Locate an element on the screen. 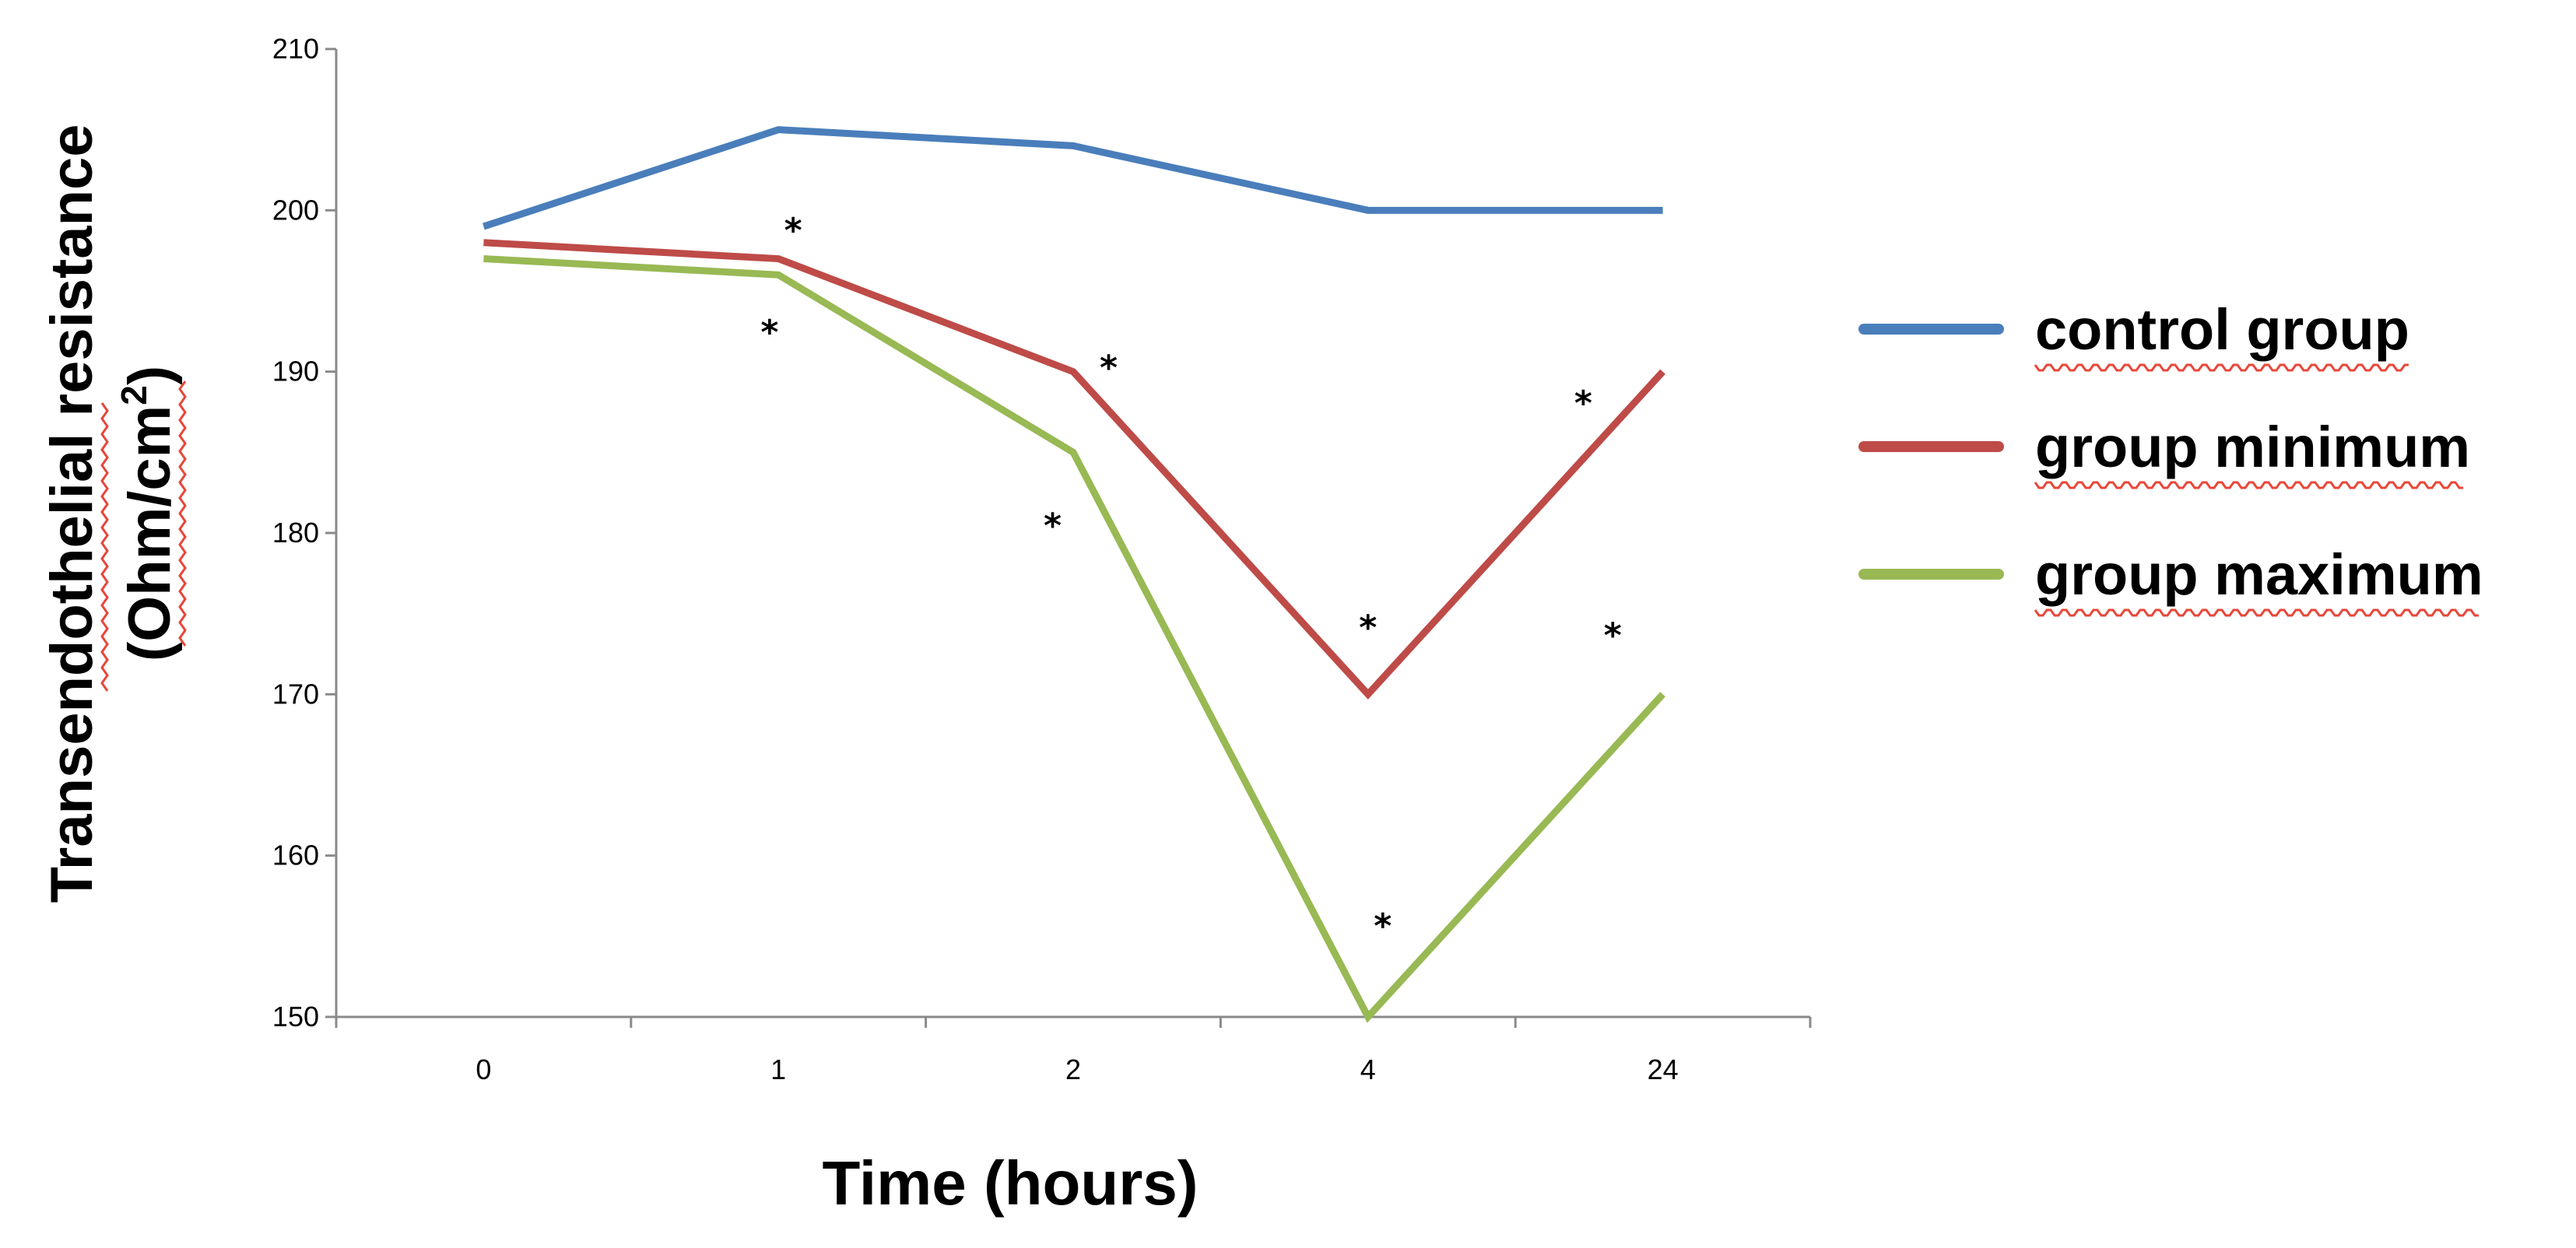  y-axis-title-line2: (Ohm/cm2) is located at coordinates (149, 513).